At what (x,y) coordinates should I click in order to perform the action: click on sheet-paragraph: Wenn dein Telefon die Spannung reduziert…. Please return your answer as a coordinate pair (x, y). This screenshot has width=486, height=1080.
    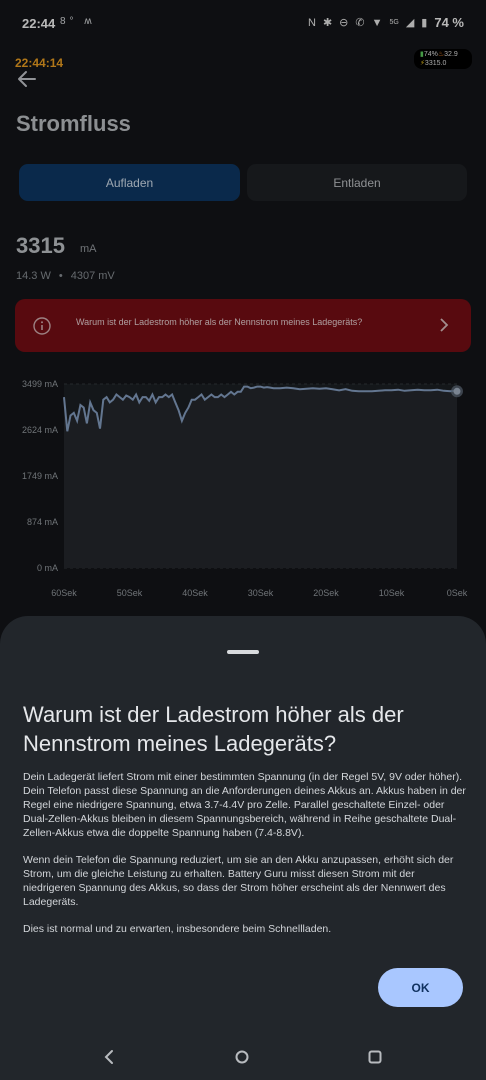
    Looking at the image, I should click on (238, 881).